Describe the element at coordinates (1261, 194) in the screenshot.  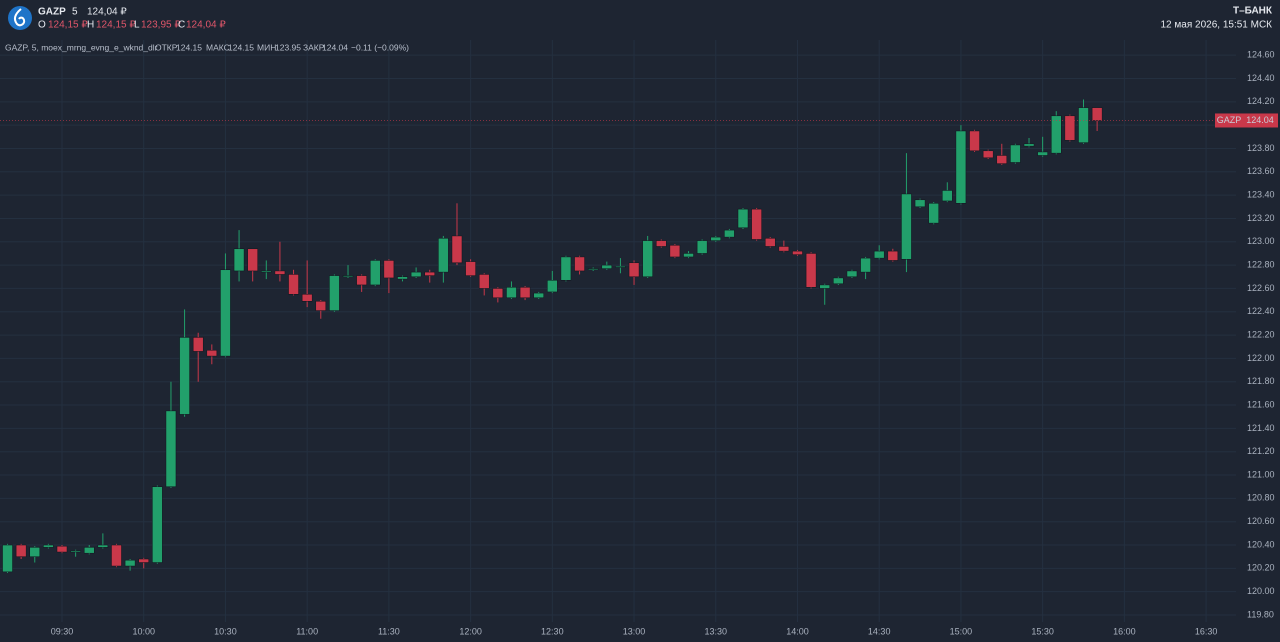
I see `y-tick-label: 123.40` at that location.